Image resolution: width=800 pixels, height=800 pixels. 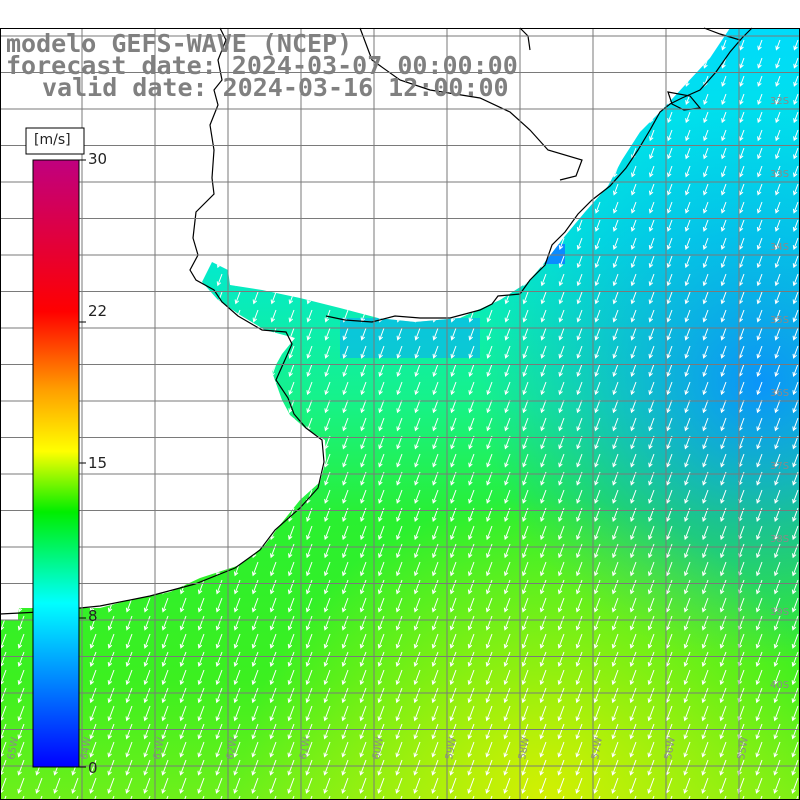 I want to click on lat-label: 35S, so click(x=779, y=320).